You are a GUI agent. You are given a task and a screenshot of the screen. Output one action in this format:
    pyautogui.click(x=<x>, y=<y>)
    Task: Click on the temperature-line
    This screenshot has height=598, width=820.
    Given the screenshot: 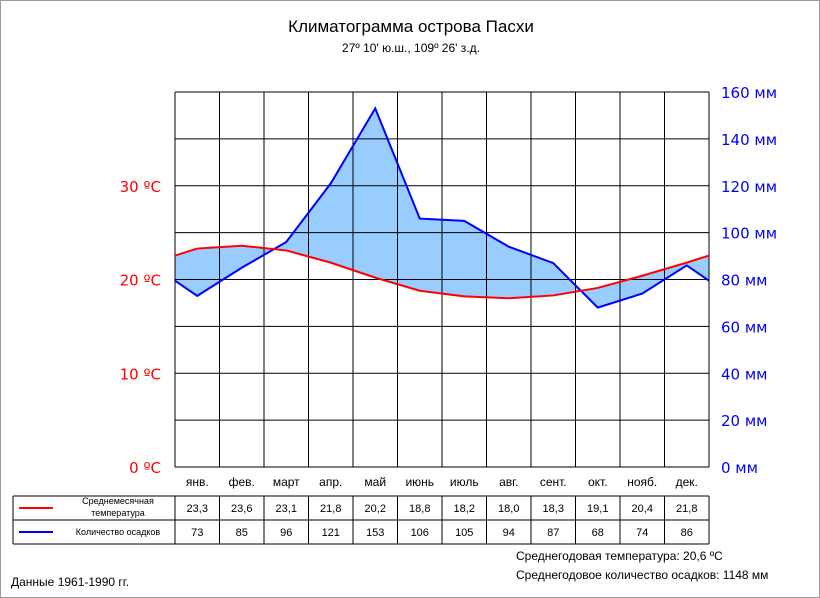 What is the action you would take?
    pyautogui.click(x=442, y=272)
    